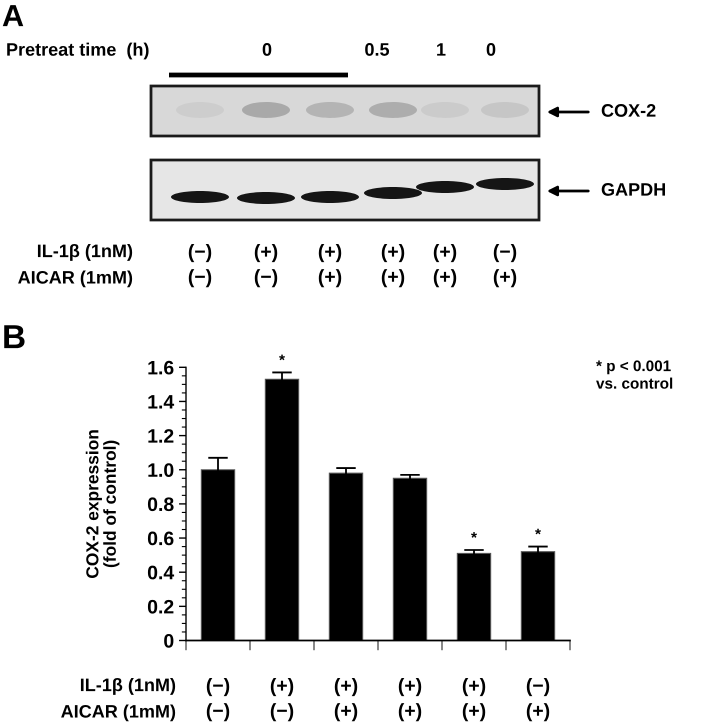  Describe the element at coordinates (634, 374) in the screenshot. I see `text: * p < 0.001 vs. control` at that location.